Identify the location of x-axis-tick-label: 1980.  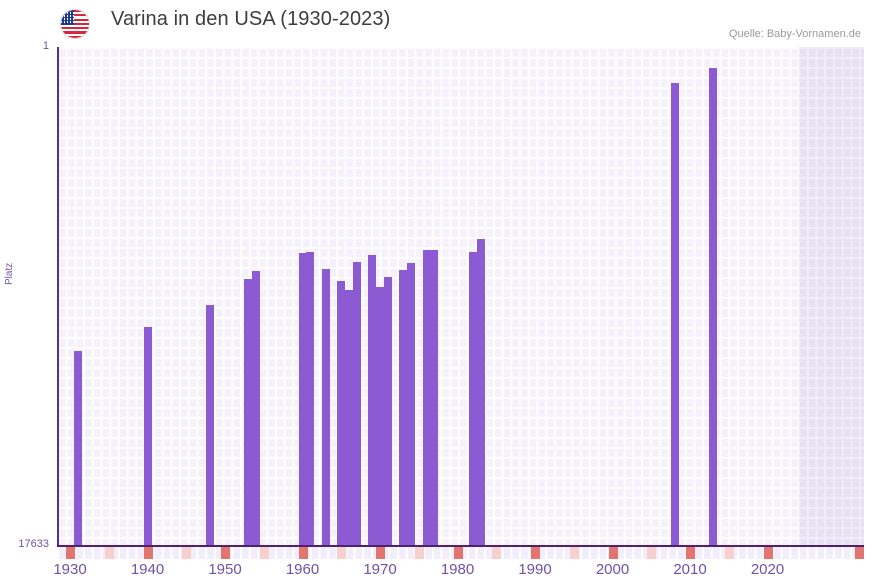
(457, 569).